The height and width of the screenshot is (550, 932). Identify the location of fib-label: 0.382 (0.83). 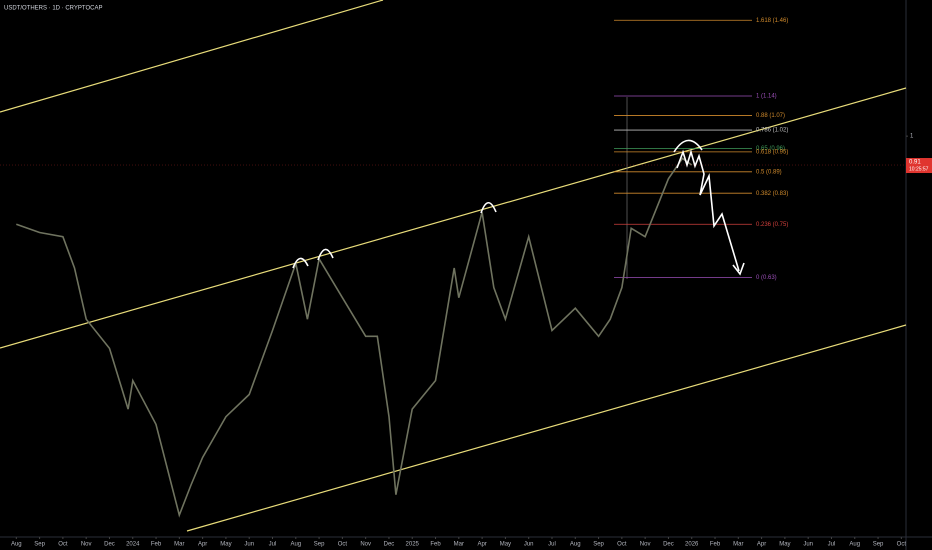
(772, 194).